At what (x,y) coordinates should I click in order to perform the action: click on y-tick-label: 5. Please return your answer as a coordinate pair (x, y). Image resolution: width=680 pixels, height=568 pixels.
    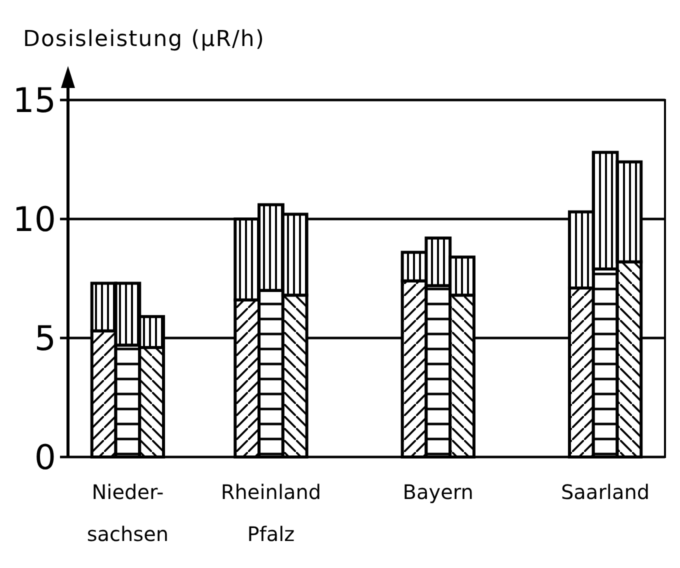
    Looking at the image, I should click on (45, 338).